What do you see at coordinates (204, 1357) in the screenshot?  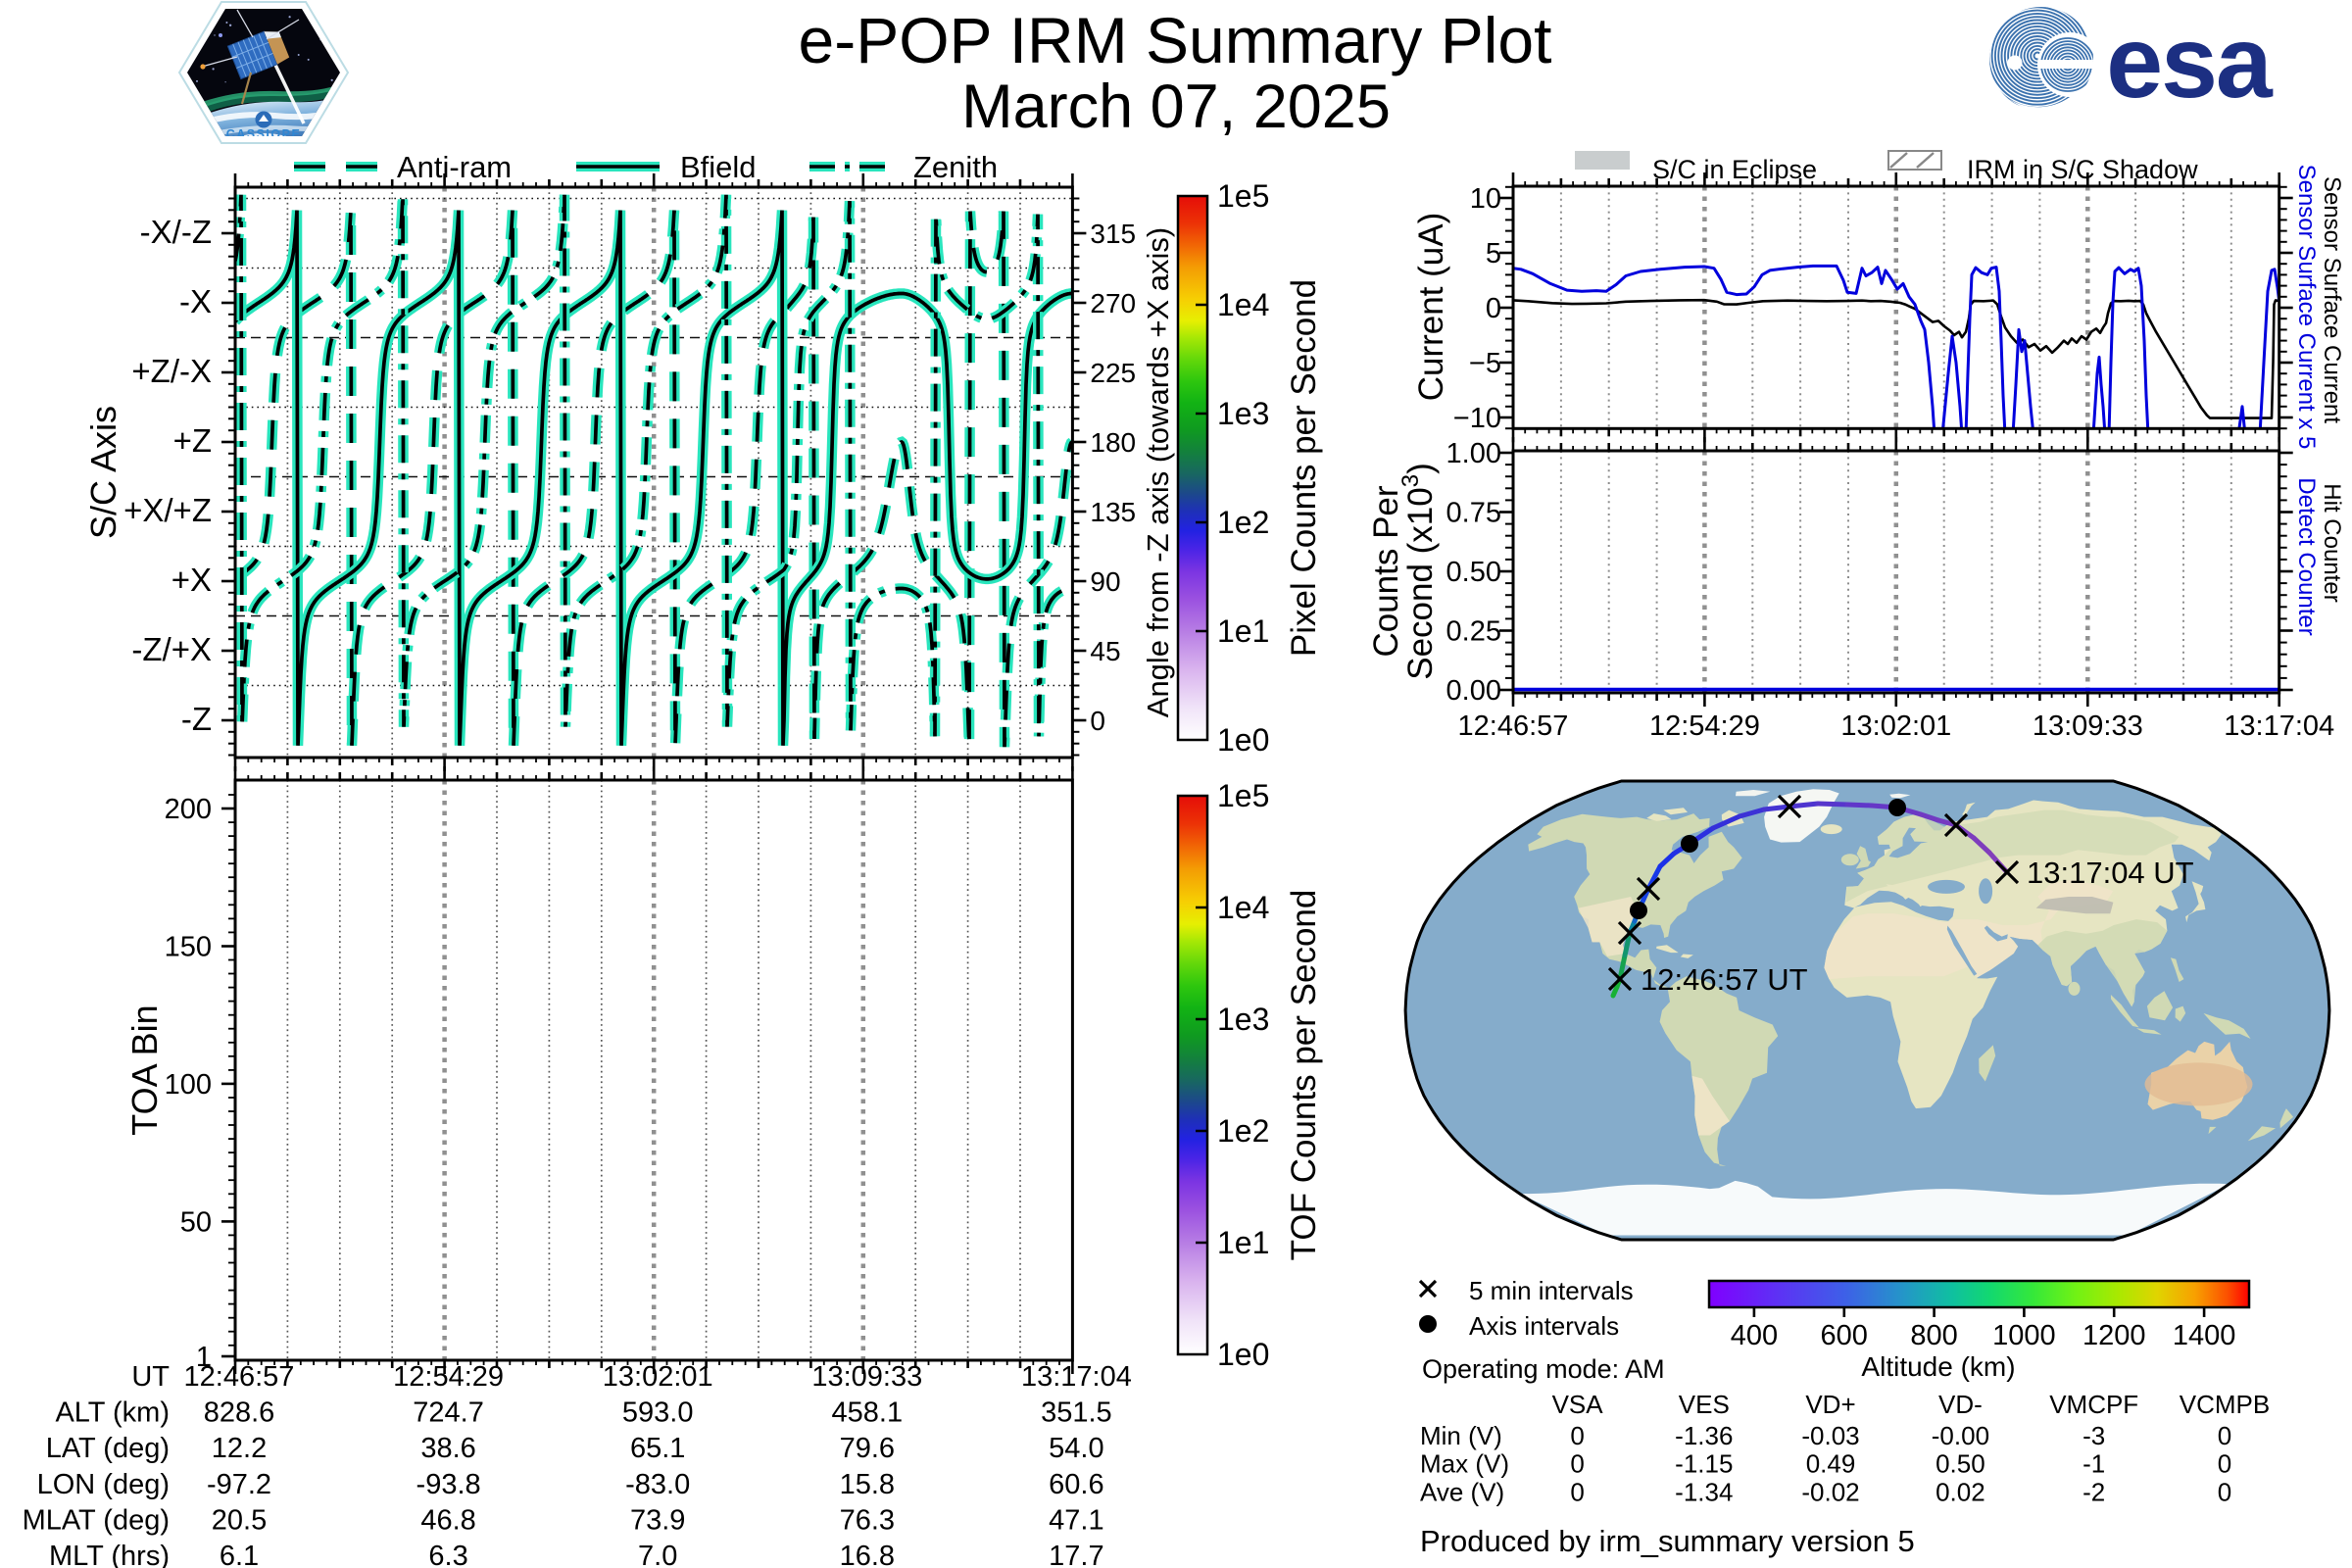 I see `svg-text: 1` at bounding box center [204, 1357].